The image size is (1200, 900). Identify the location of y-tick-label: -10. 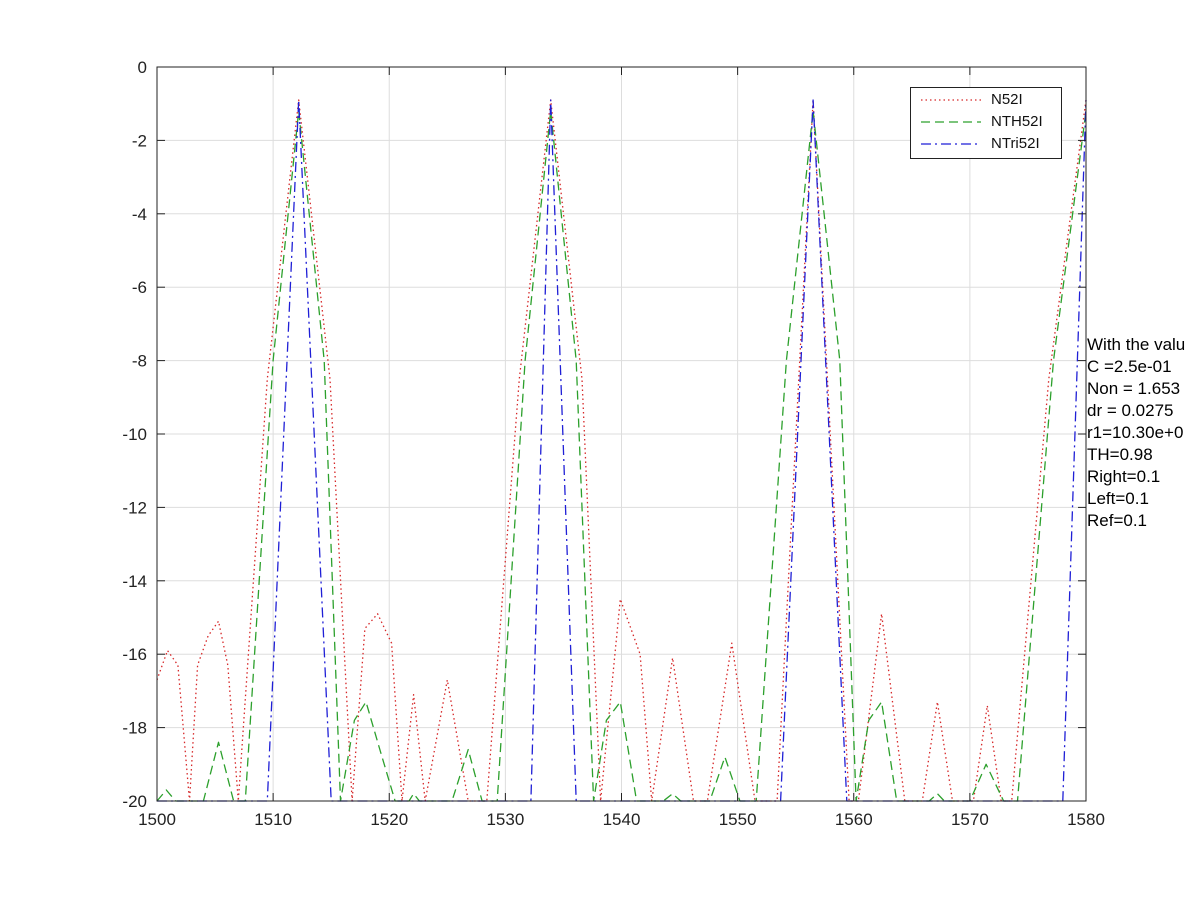
(134, 434).